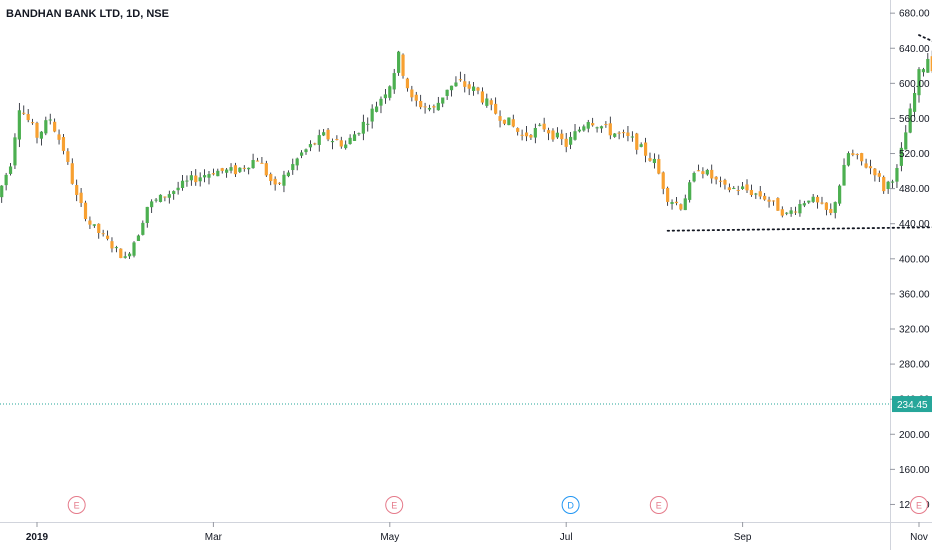 The height and width of the screenshot is (555, 932). I want to click on y-tick-label: 600.00, so click(914, 84).